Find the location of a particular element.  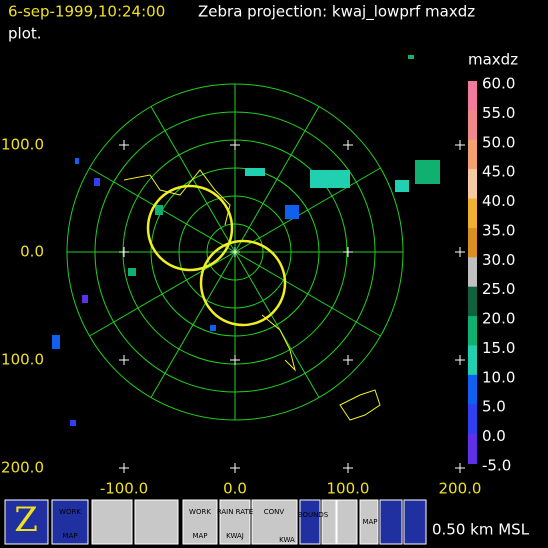

title: Zebra projection: kwaj_lowprf maxdz is located at coordinates (336, 12).